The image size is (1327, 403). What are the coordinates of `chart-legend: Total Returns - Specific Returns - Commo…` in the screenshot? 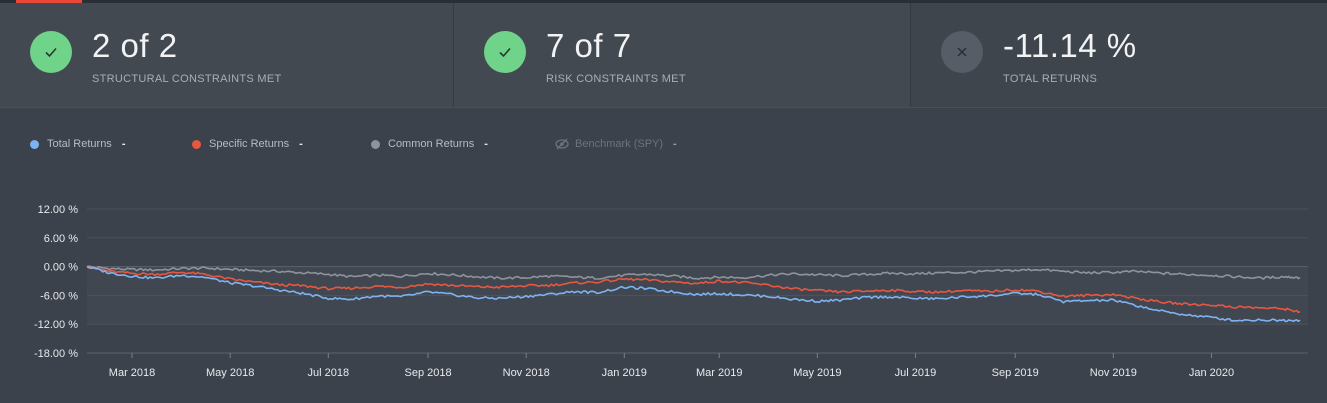 It's located at (670, 146).